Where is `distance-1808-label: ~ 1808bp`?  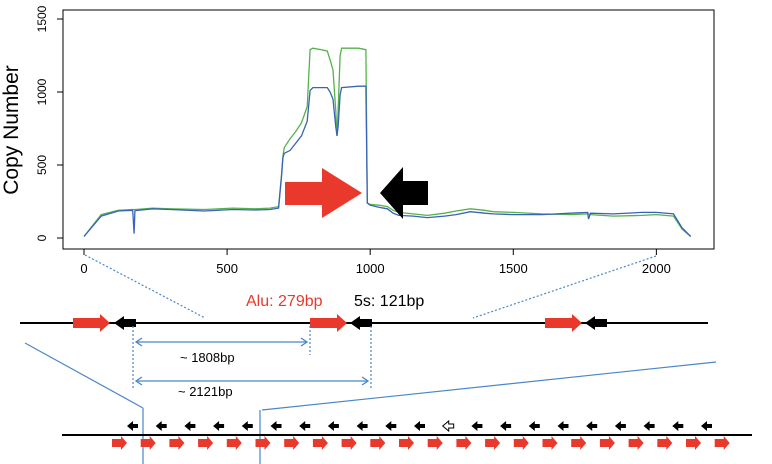 distance-1808-label: ~ 1808bp is located at coordinates (207, 357).